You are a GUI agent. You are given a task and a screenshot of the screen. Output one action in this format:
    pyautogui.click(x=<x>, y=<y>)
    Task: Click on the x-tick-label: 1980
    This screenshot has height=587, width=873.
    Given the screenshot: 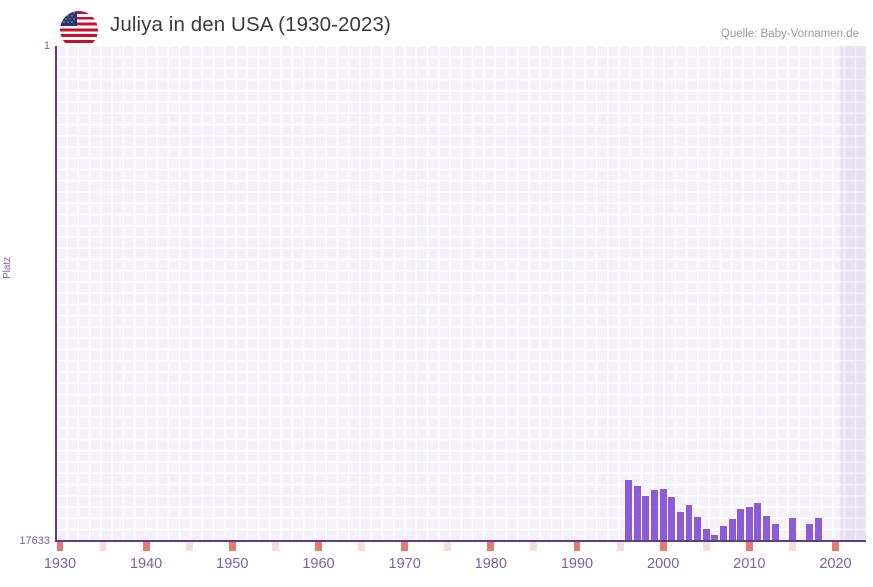 What is the action you would take?
    pyautogui.click(x=490, y=564)
    